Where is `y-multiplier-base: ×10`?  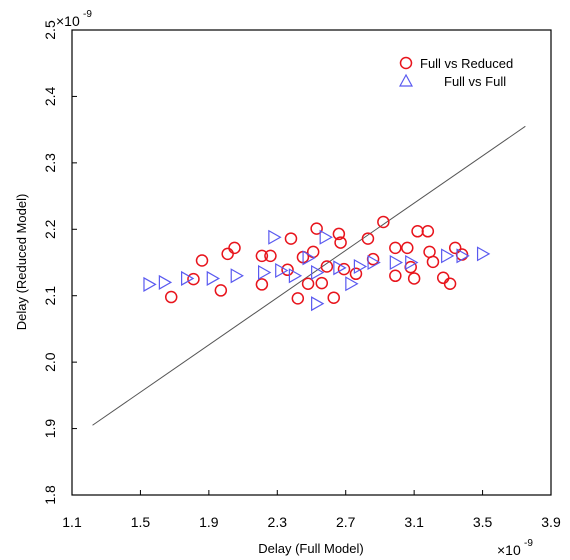
y-multiplier-base: ×10 is located at coordinates (68, 21).